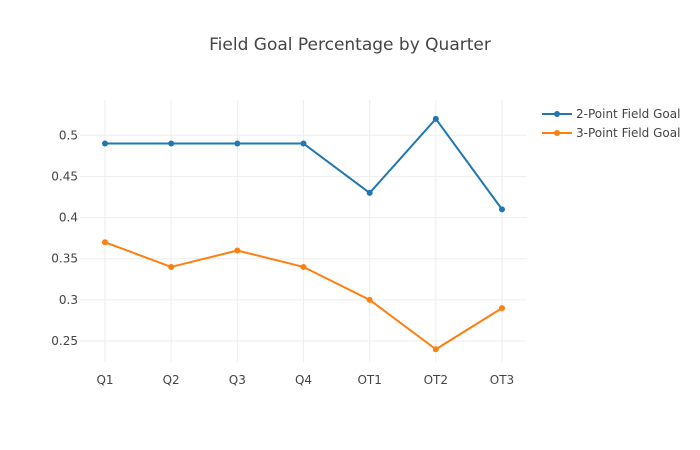 The height and width of the screenshot is (450, 700). What do you see at coordinates (369, 380) in the screenshot?
I see `x-tick-label: OT1` at bounding box center [369, 380].